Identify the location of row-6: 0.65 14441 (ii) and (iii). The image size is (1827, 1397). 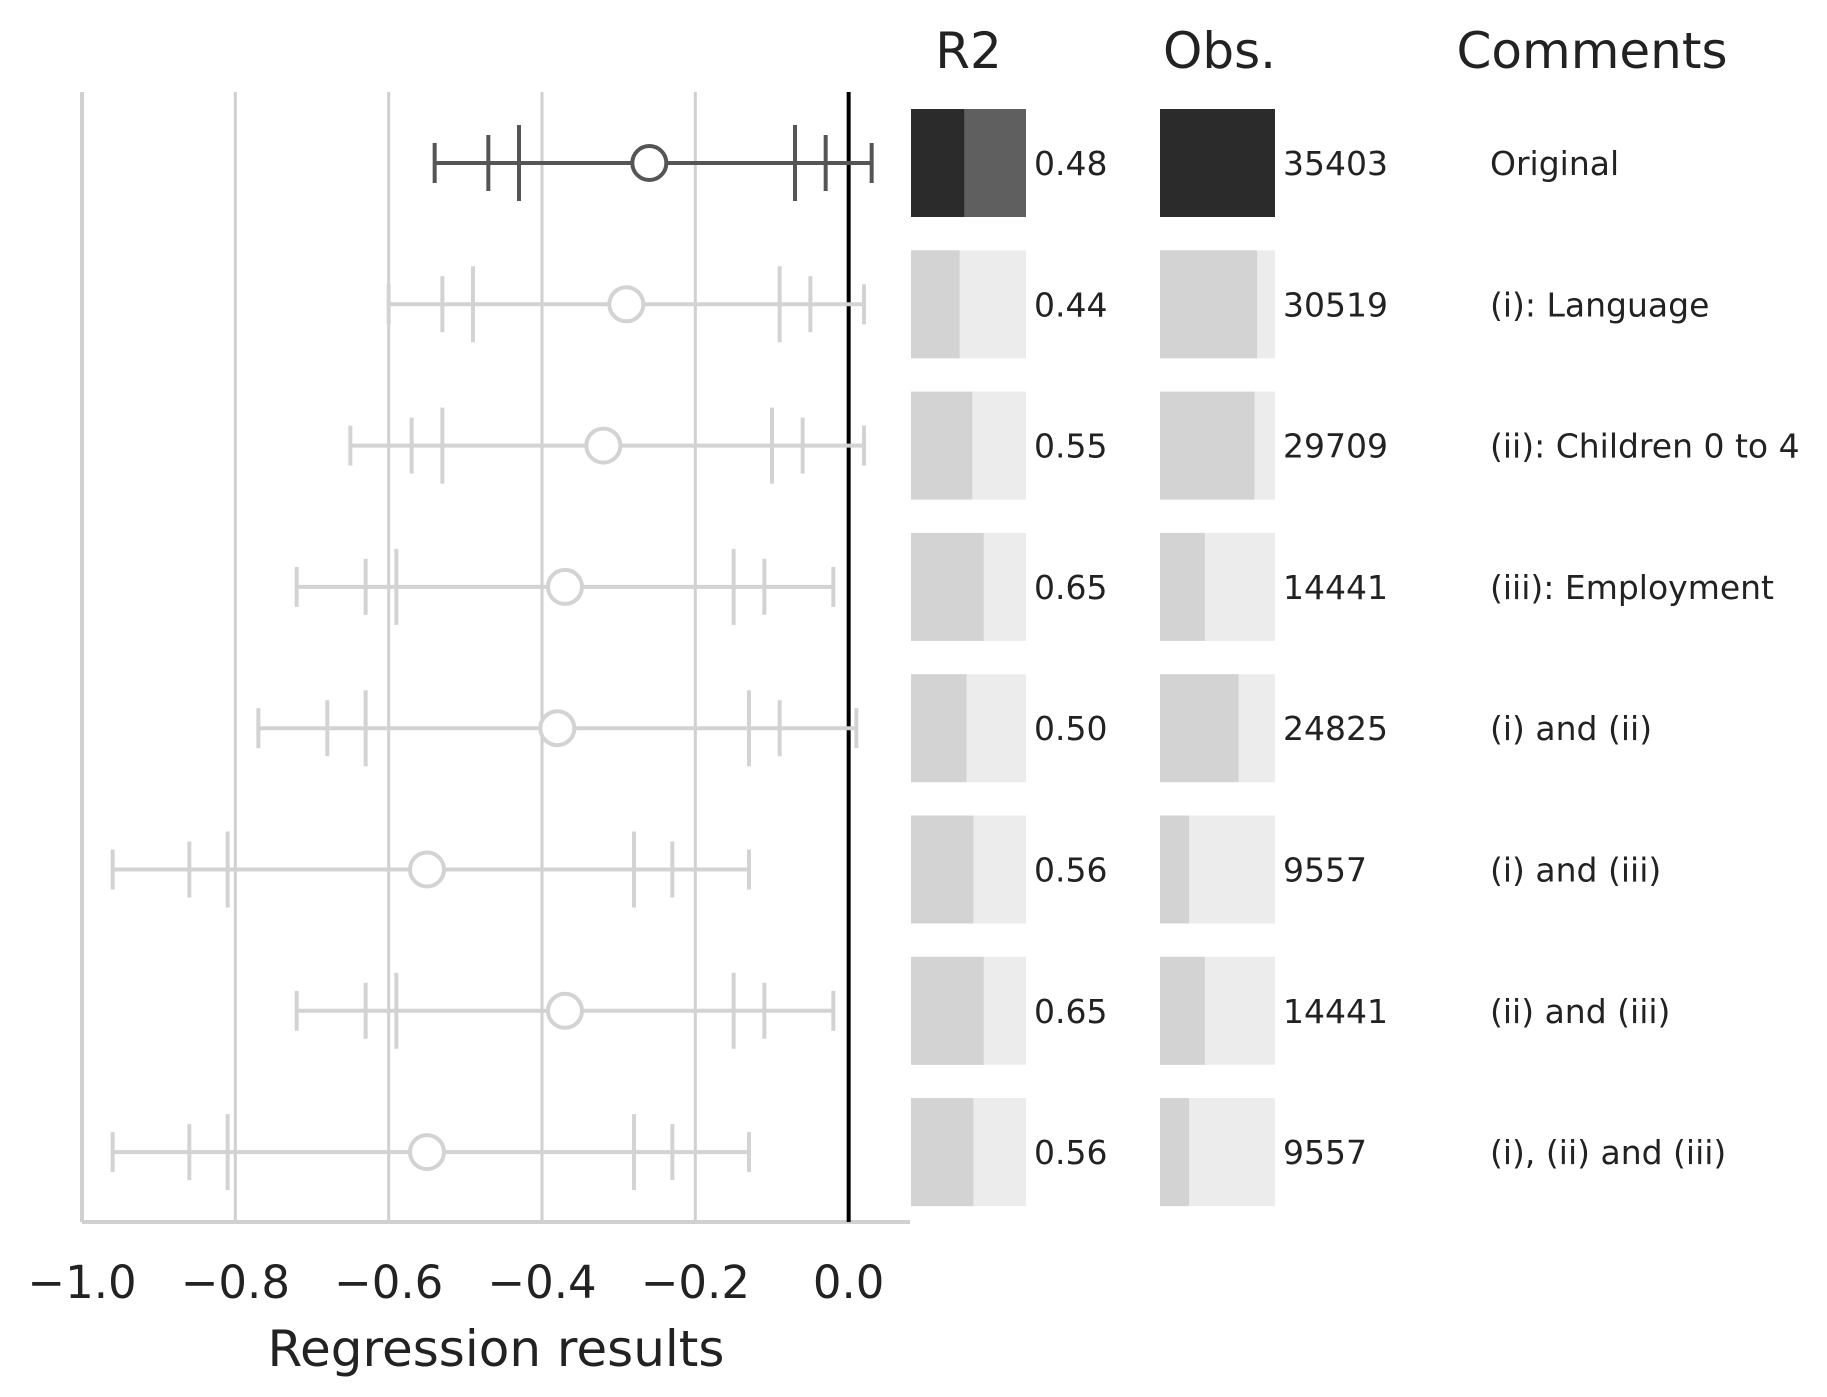
(982, 1010).